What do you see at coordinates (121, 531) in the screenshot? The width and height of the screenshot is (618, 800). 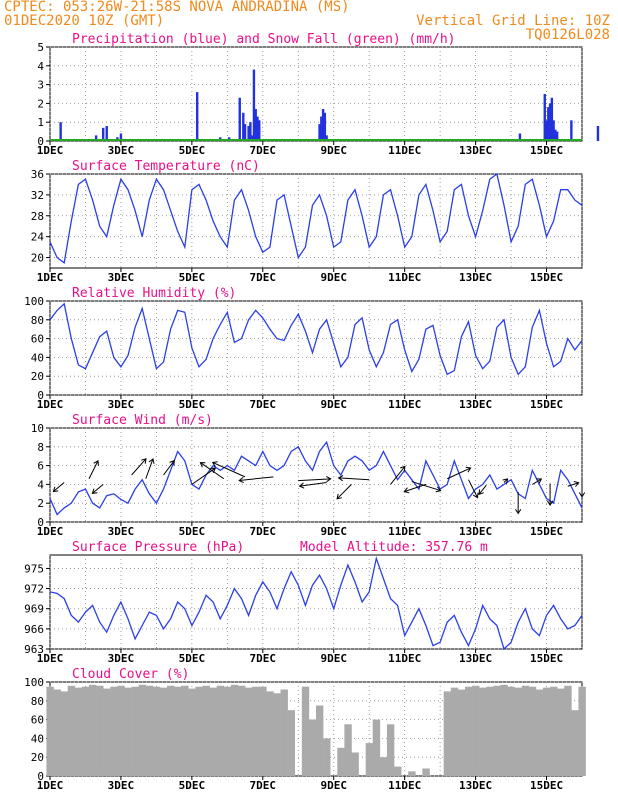 I see `wind-xtick-label: 3DEC` at bounding box center [121, 531].